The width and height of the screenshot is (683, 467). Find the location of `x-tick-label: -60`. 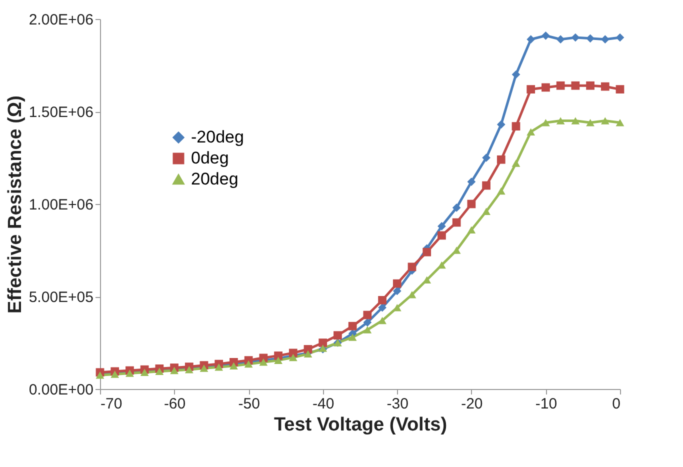

x-tick-label: -60 is located at coordinates (175, 404).